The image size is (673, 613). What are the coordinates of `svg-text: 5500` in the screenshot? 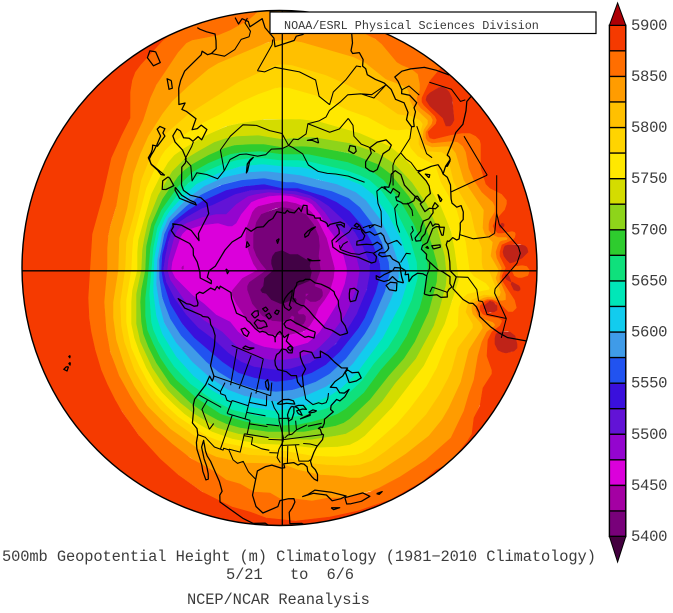 It's located at (649, 435).